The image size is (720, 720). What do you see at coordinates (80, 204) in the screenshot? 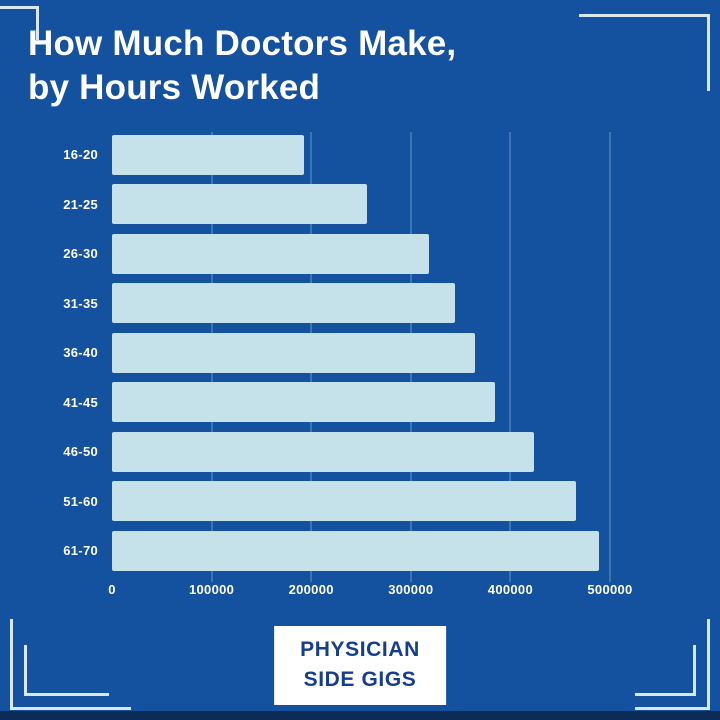
I see `category-label: 21-25` at bounding box center [80, 204].